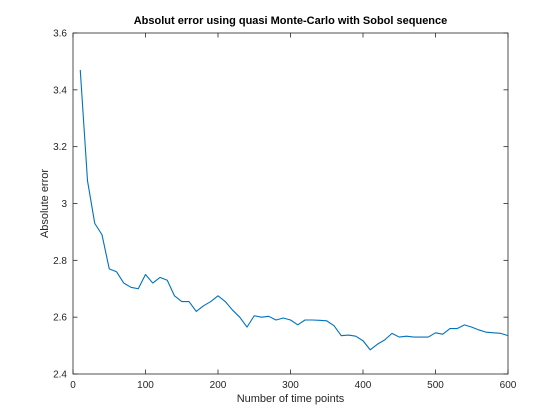 The height and width of the screenshot is (420, 560). Describe the element at coordinates (363, 385) in the screenshot. I see `x-tick-label: 400` at that location.